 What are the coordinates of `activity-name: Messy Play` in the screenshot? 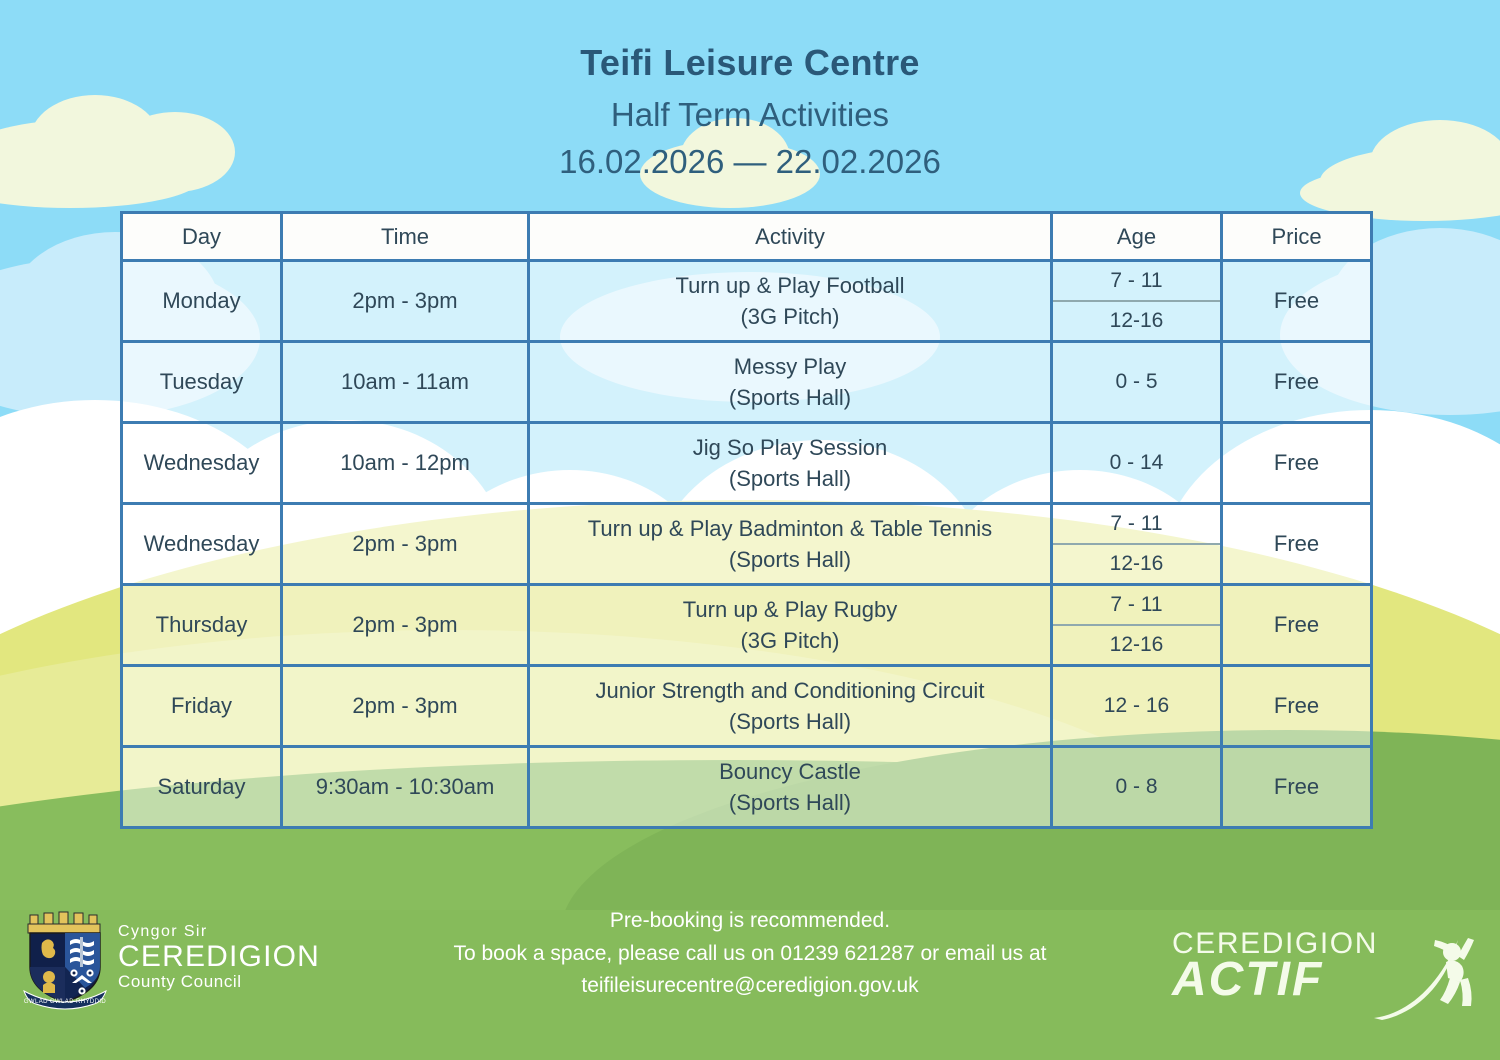 It's located at (790, 366).